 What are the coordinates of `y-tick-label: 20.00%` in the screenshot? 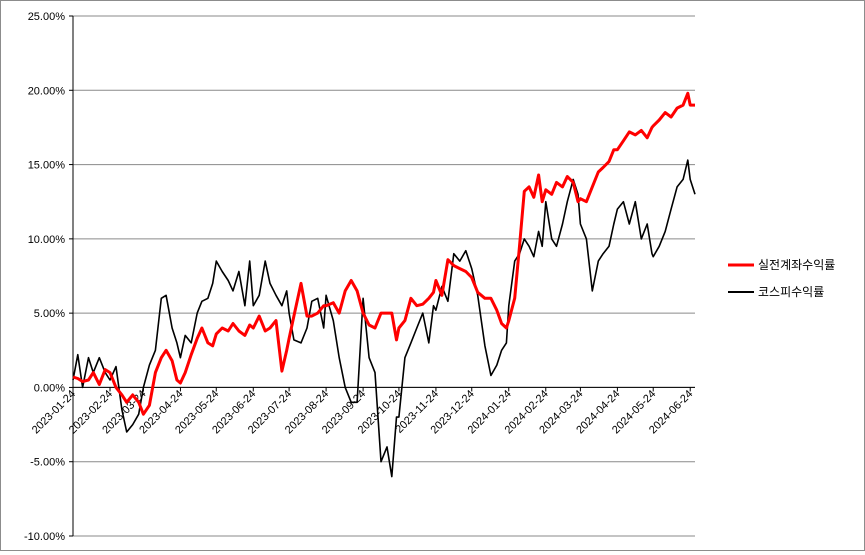 It's located at (47, 91).